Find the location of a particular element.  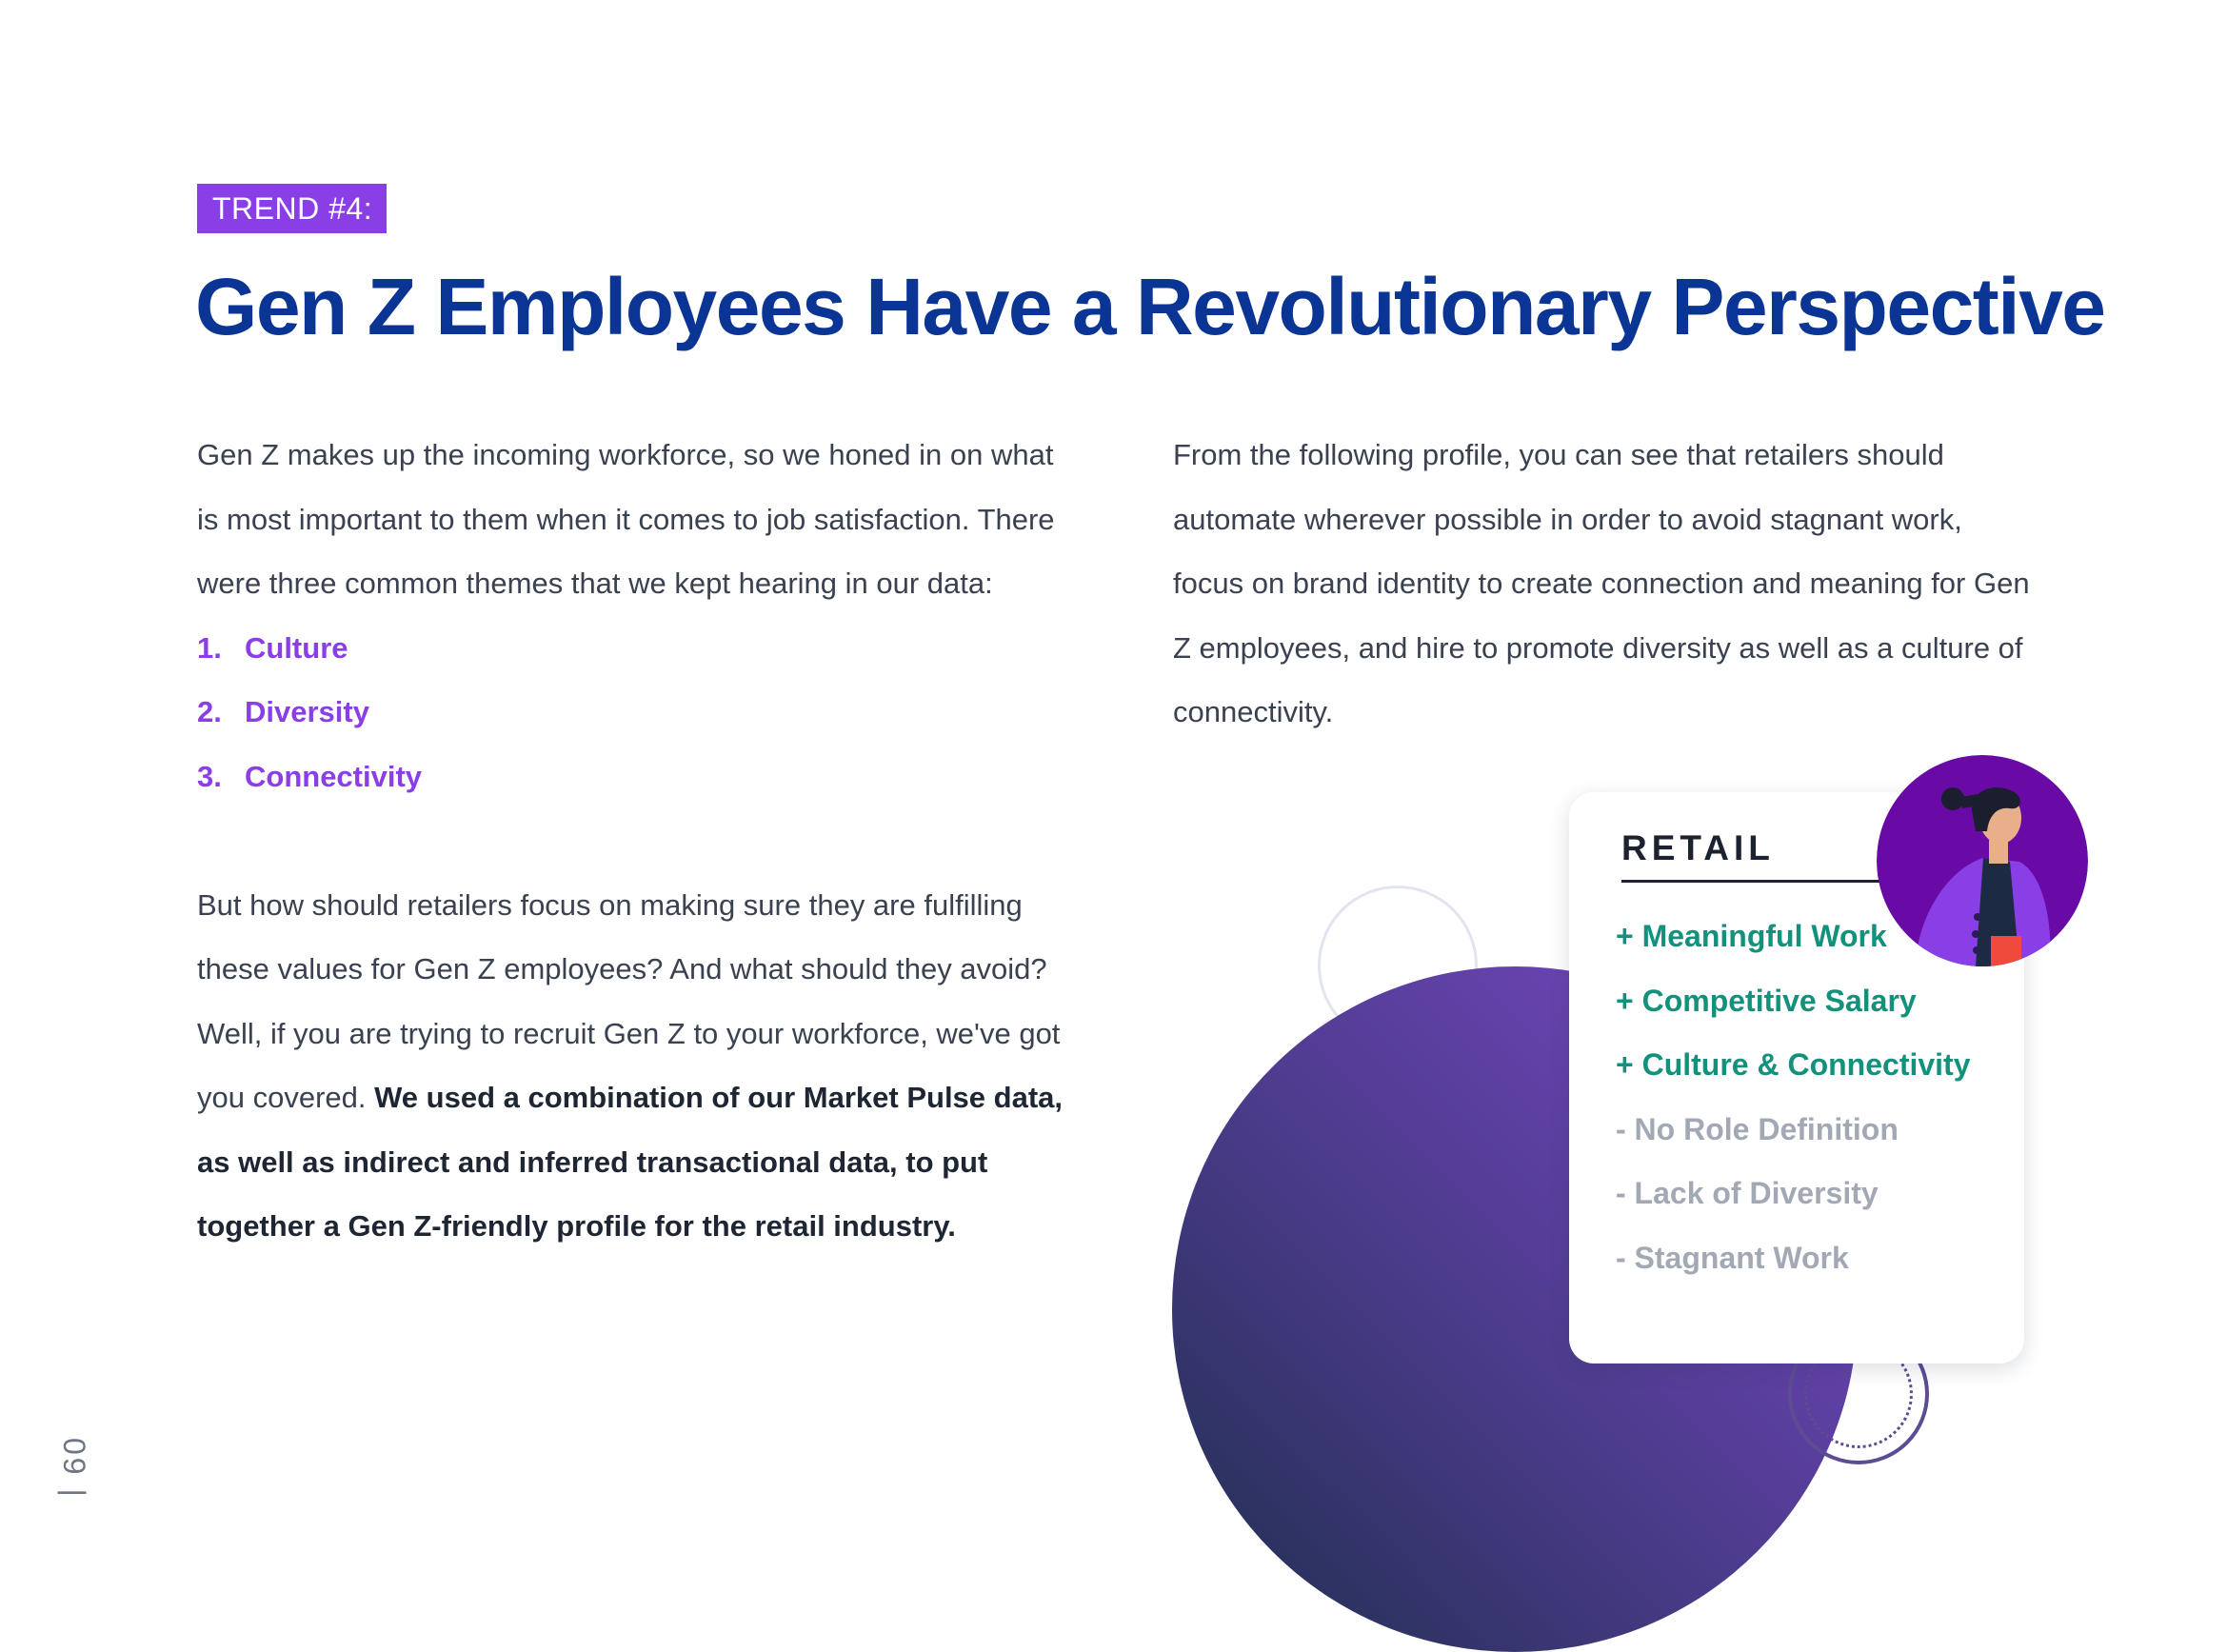

list-number: 1. is located at coordinates (209, 647).